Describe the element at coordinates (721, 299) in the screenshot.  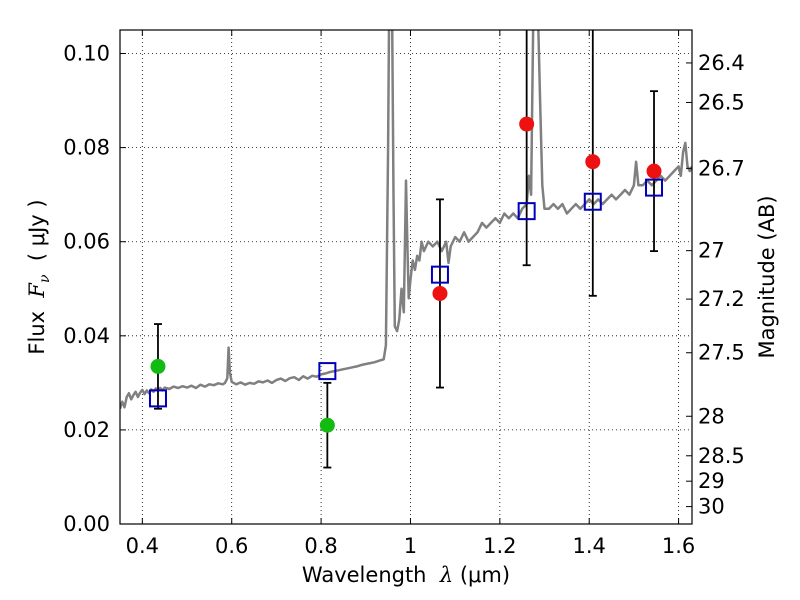
I see `y2-tick-label: 27.2` at that location.